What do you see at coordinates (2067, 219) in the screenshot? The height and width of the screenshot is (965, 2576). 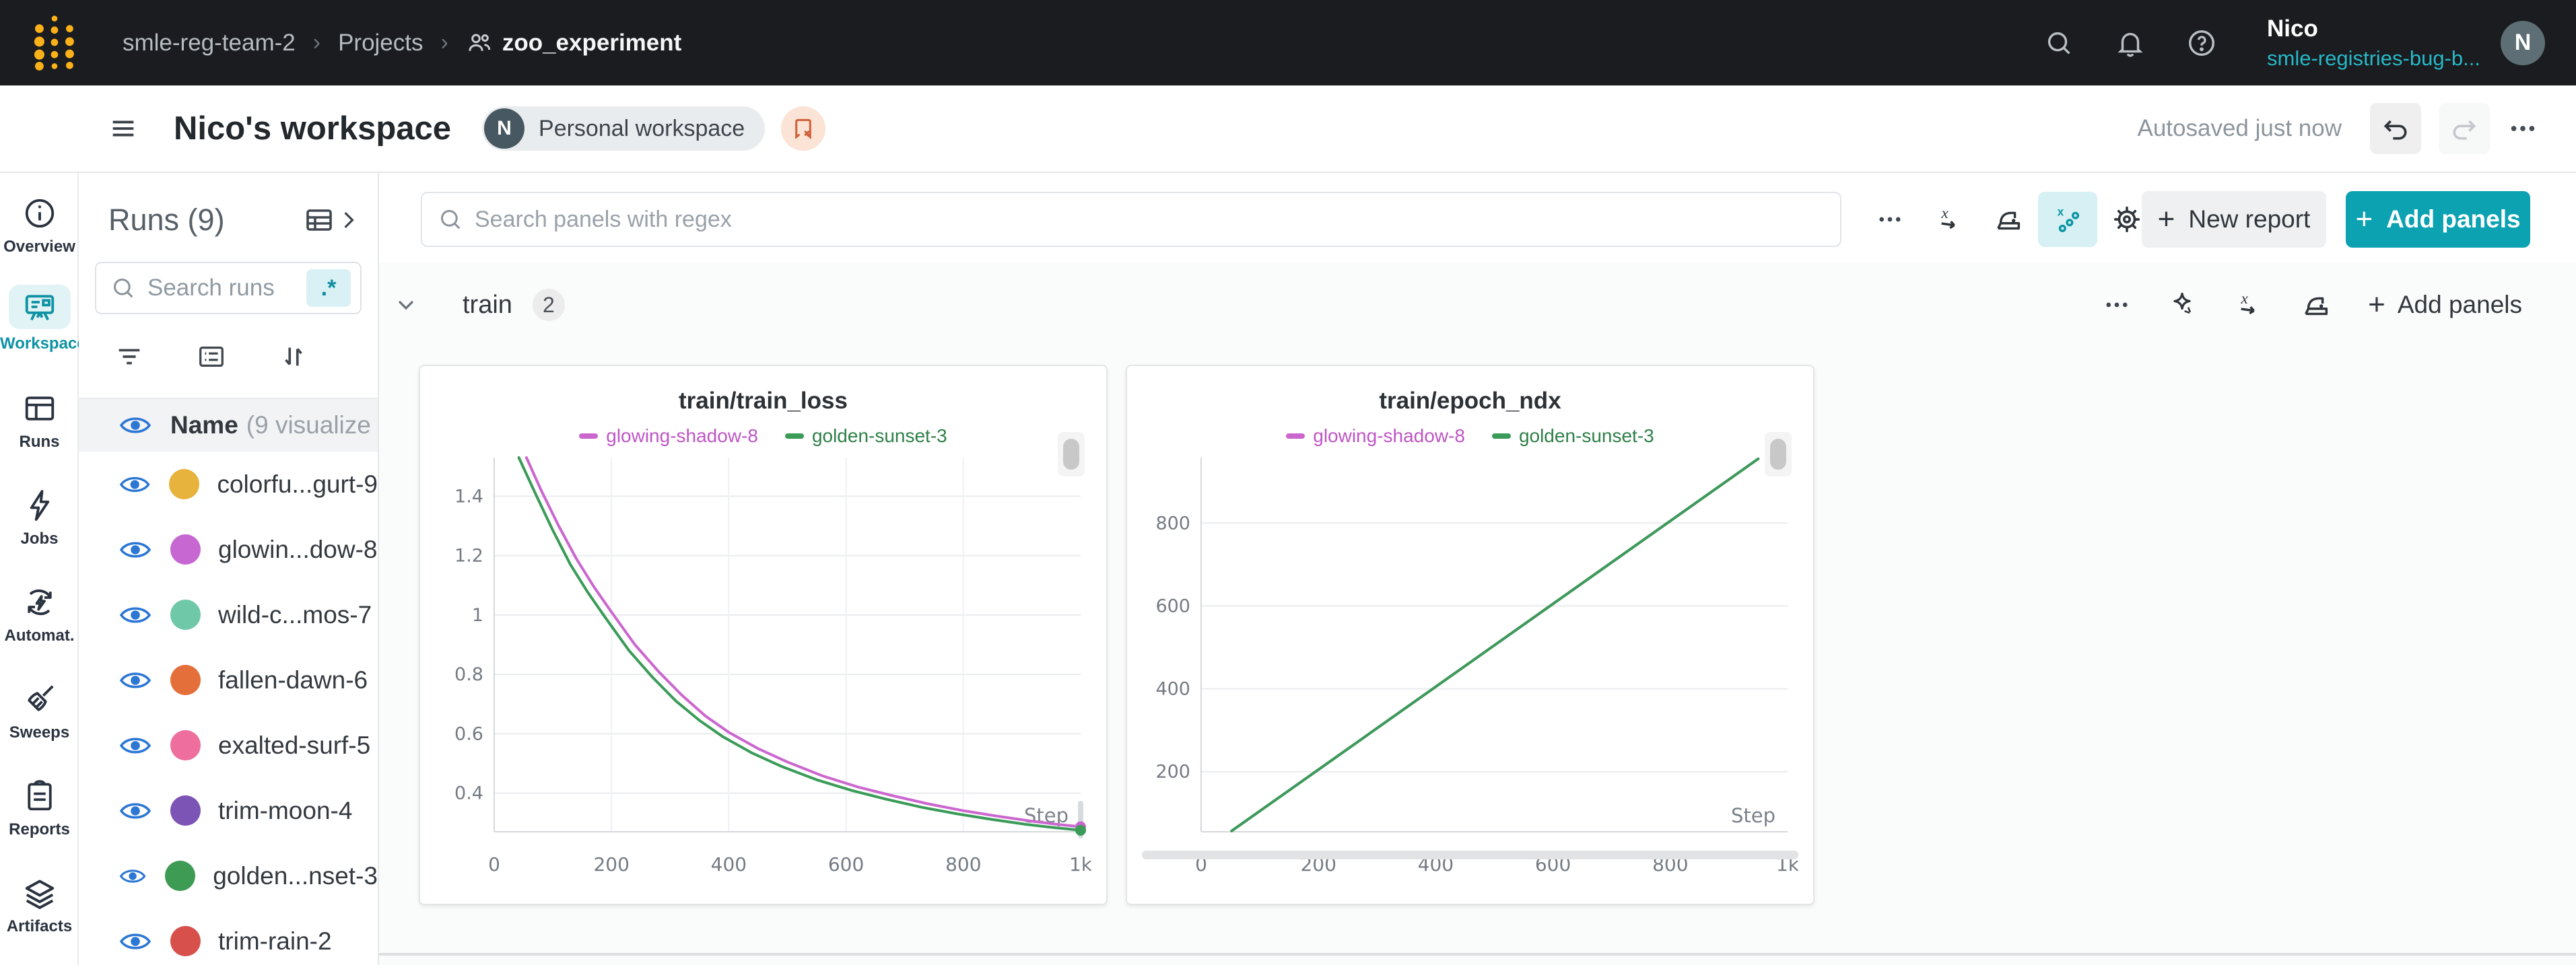 I see `outliers-scatter-icon: x` at bounding box center [2067, 219].